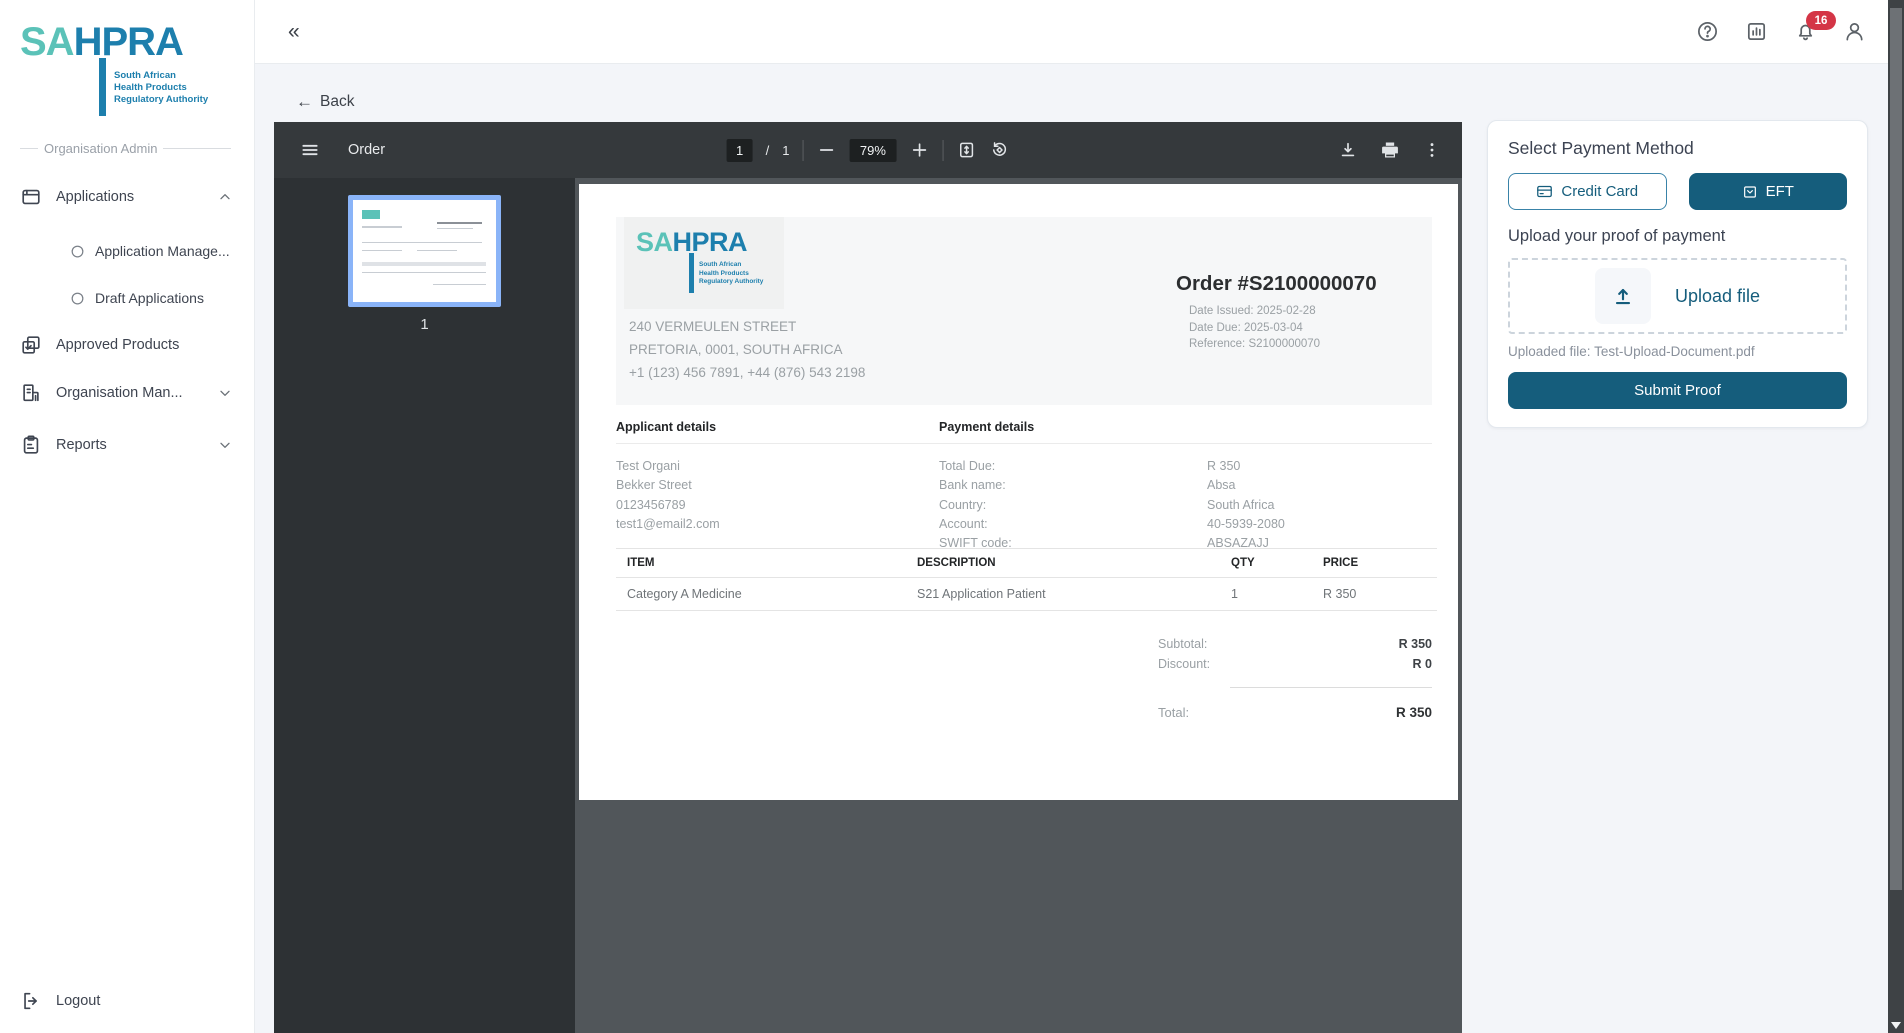  Describe the element at coordinates (1896, 1025) in the screenshot. I see `scrollbar-down-arrow-icon` at that location.